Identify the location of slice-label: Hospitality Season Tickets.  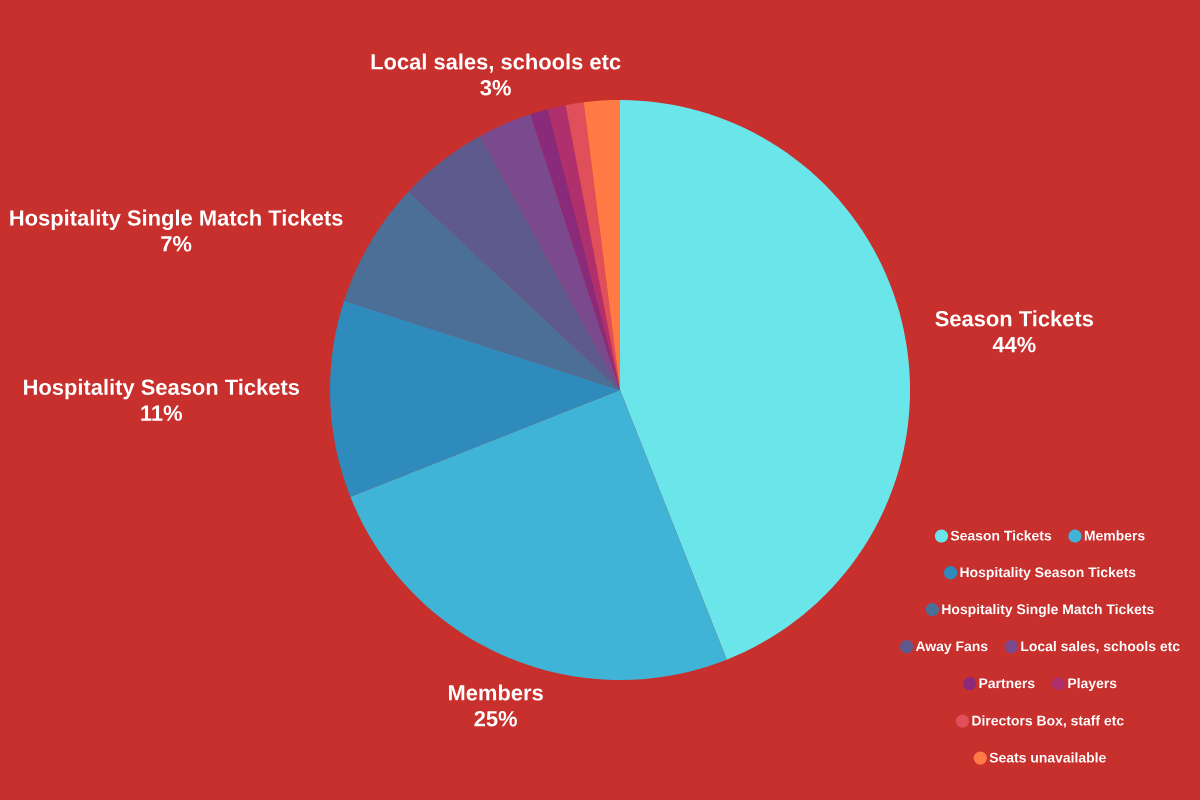
(162, 389).